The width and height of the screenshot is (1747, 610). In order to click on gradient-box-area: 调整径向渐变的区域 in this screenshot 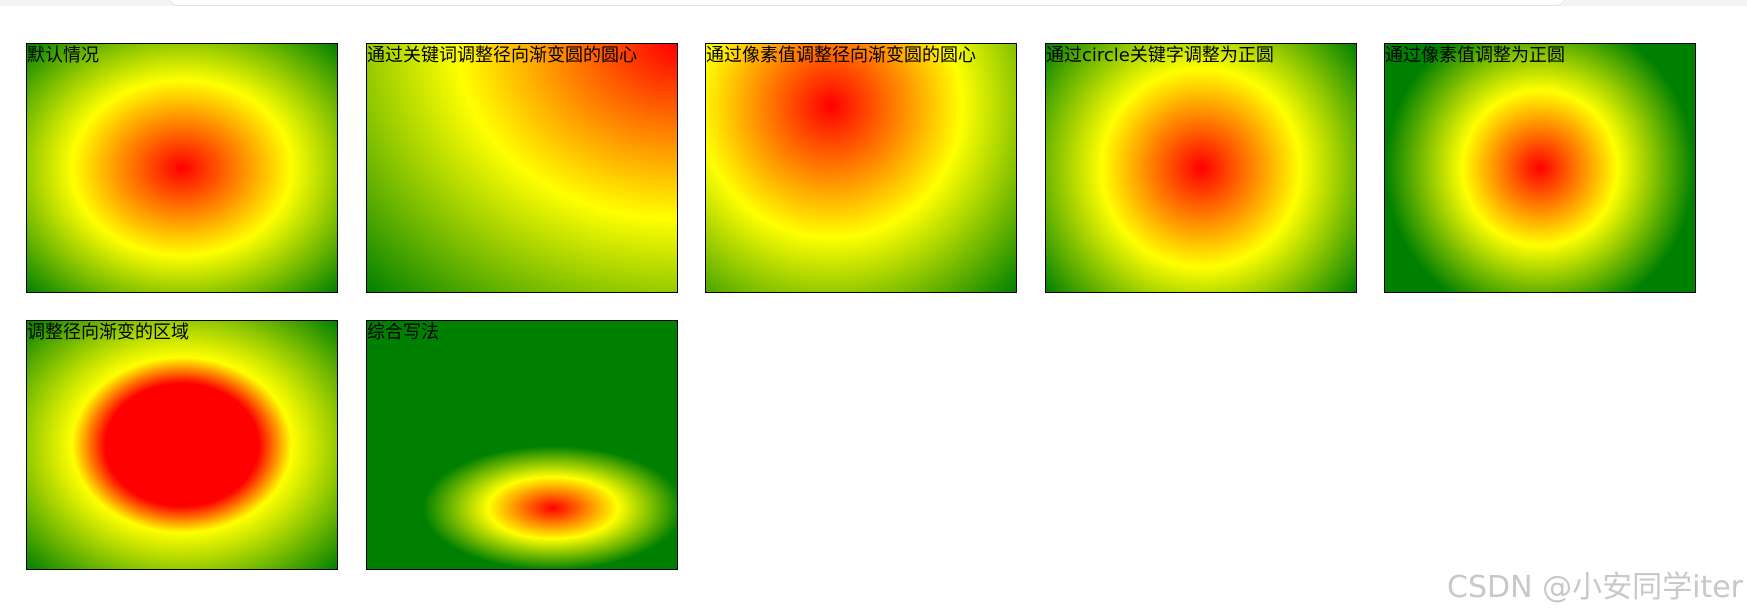, I will do `click(182, 445)`.